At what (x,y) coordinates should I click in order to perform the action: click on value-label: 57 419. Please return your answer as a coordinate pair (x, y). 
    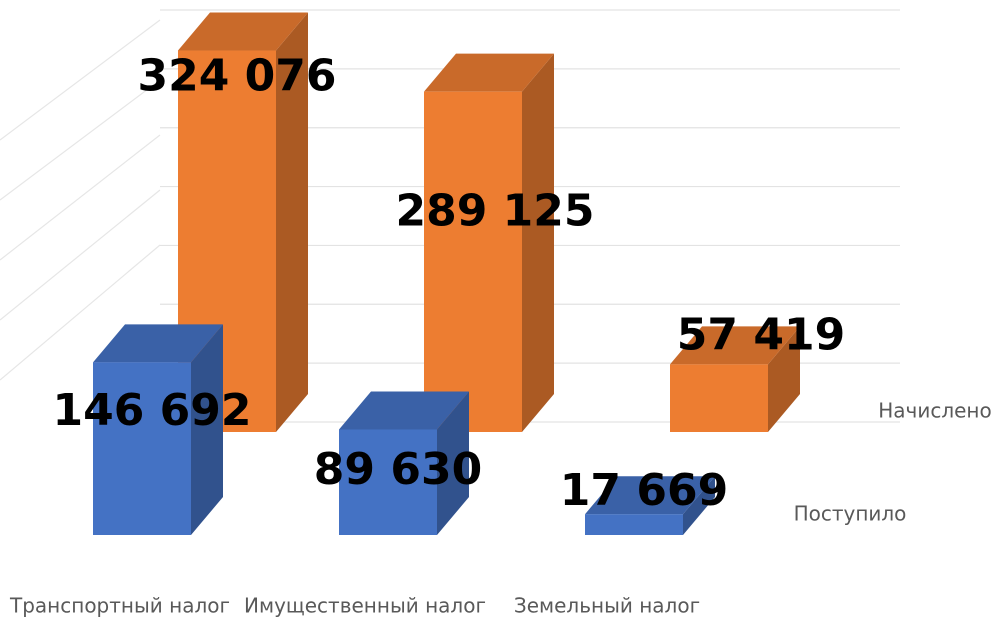
    Looking at the image, I should click on (761, 334).